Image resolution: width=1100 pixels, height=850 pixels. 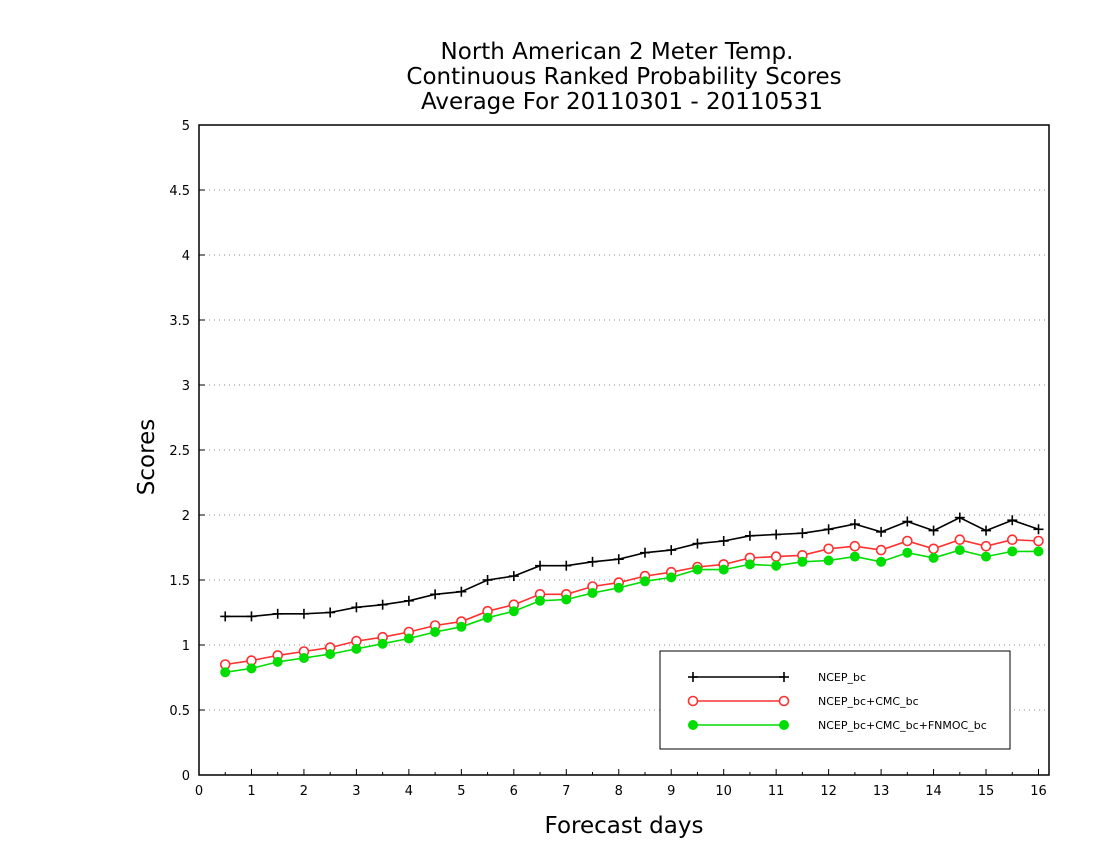 What do you see at coordinates (624, 826) in the screenshot?
I see `x-axis-label: Forecast days` at bounding box center [624, 826].